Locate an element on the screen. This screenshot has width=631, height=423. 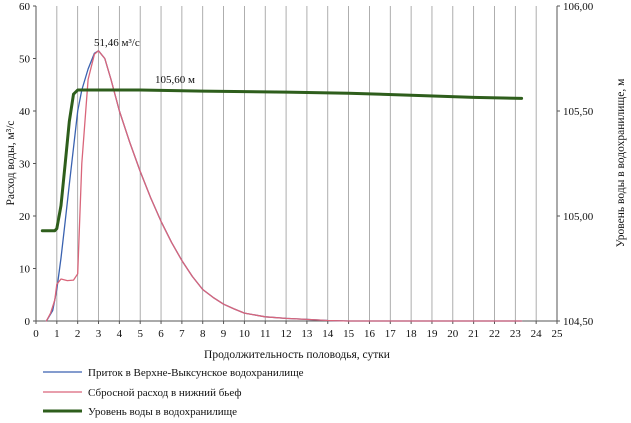
y-right-tick-label: 104,50 is located at coordinates (578, 322).